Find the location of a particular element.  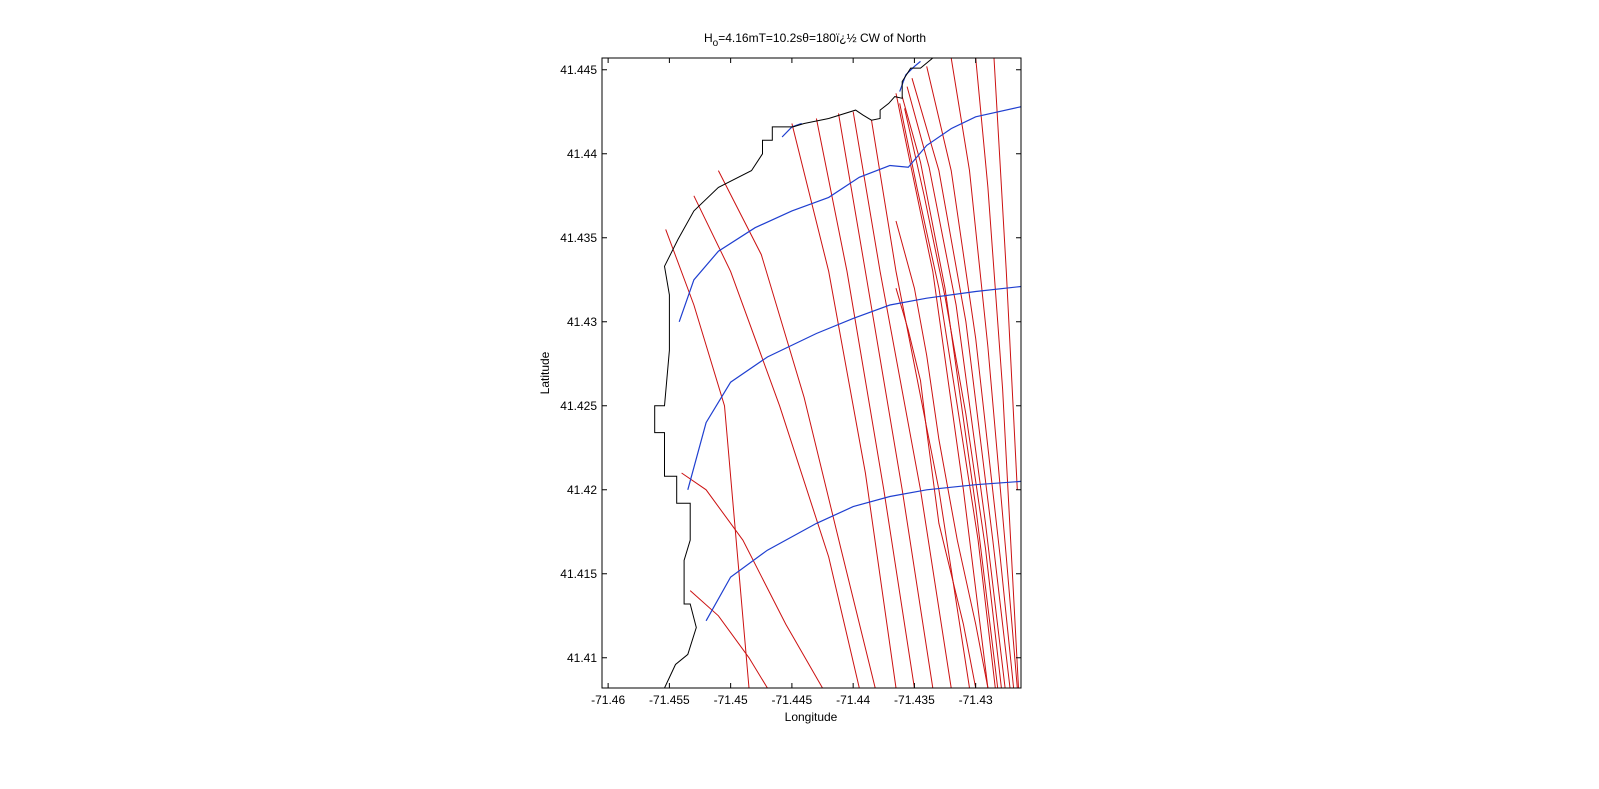

coastline is located at coordinates (794, 373).